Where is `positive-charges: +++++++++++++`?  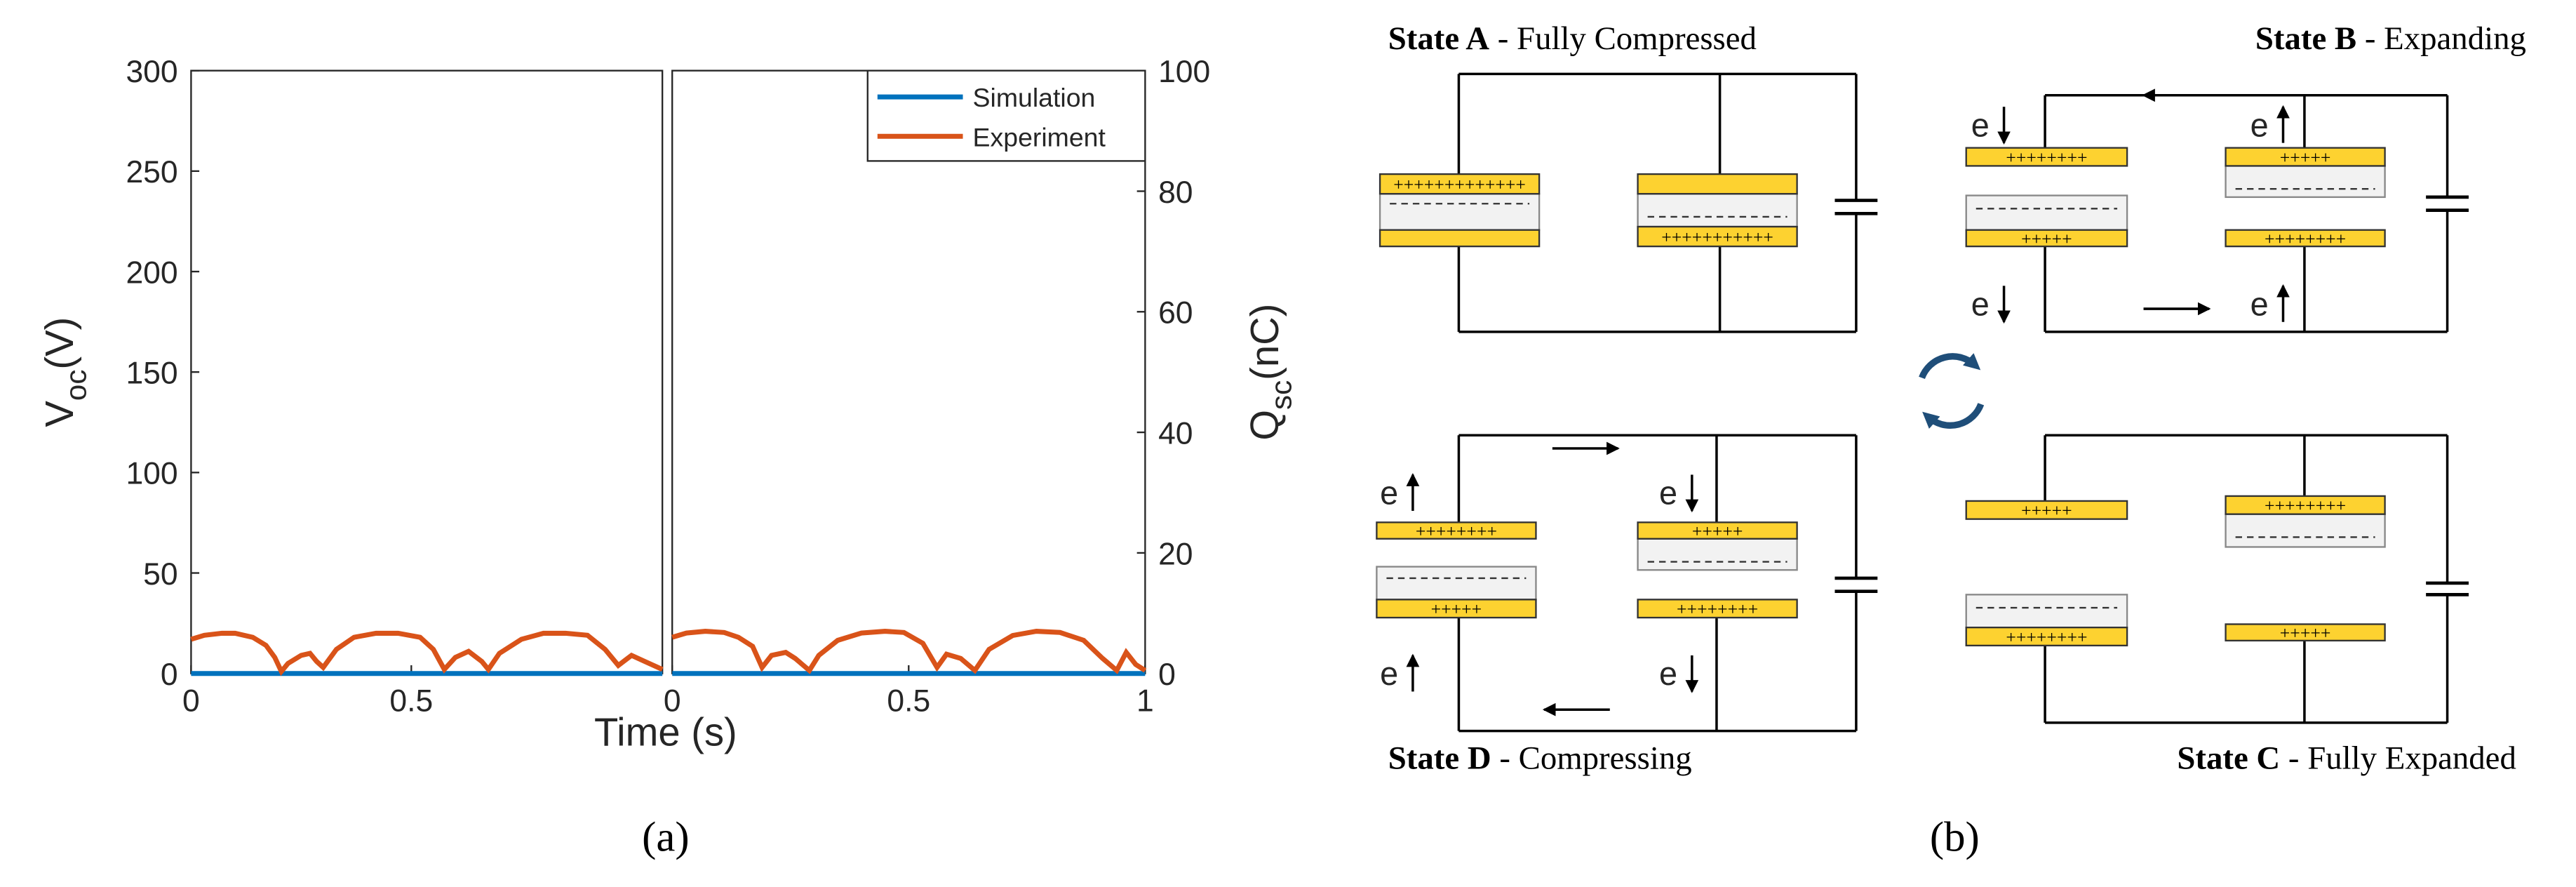 positive-charges: +++++++++++++ is located at coordinates (1459, 185).